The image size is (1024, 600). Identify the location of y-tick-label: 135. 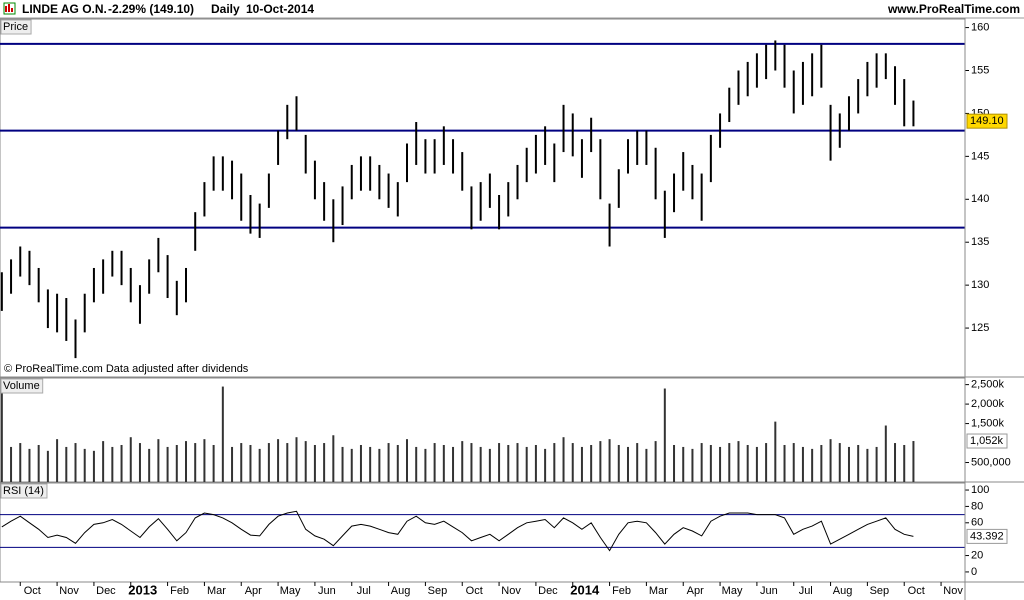
(980, 242).